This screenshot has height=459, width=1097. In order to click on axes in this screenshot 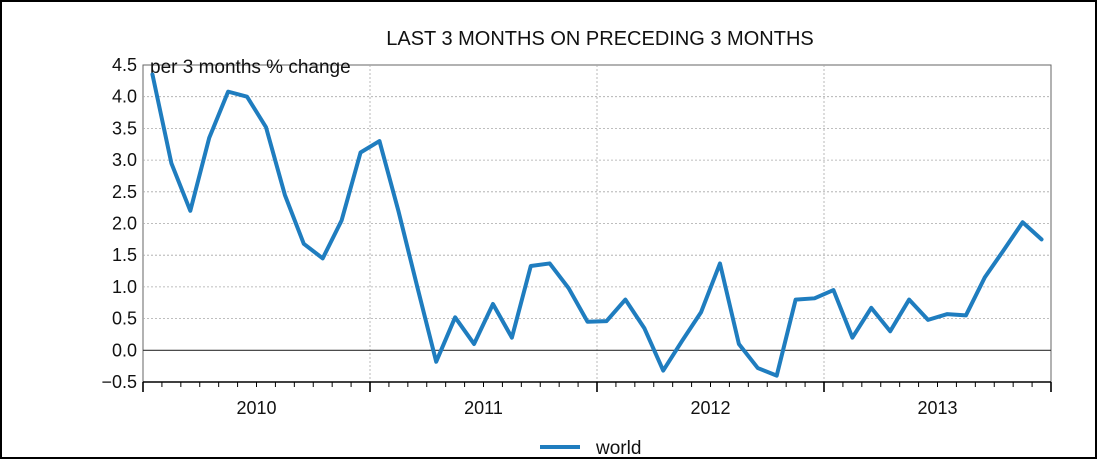, I will do `click(597, 370)`.